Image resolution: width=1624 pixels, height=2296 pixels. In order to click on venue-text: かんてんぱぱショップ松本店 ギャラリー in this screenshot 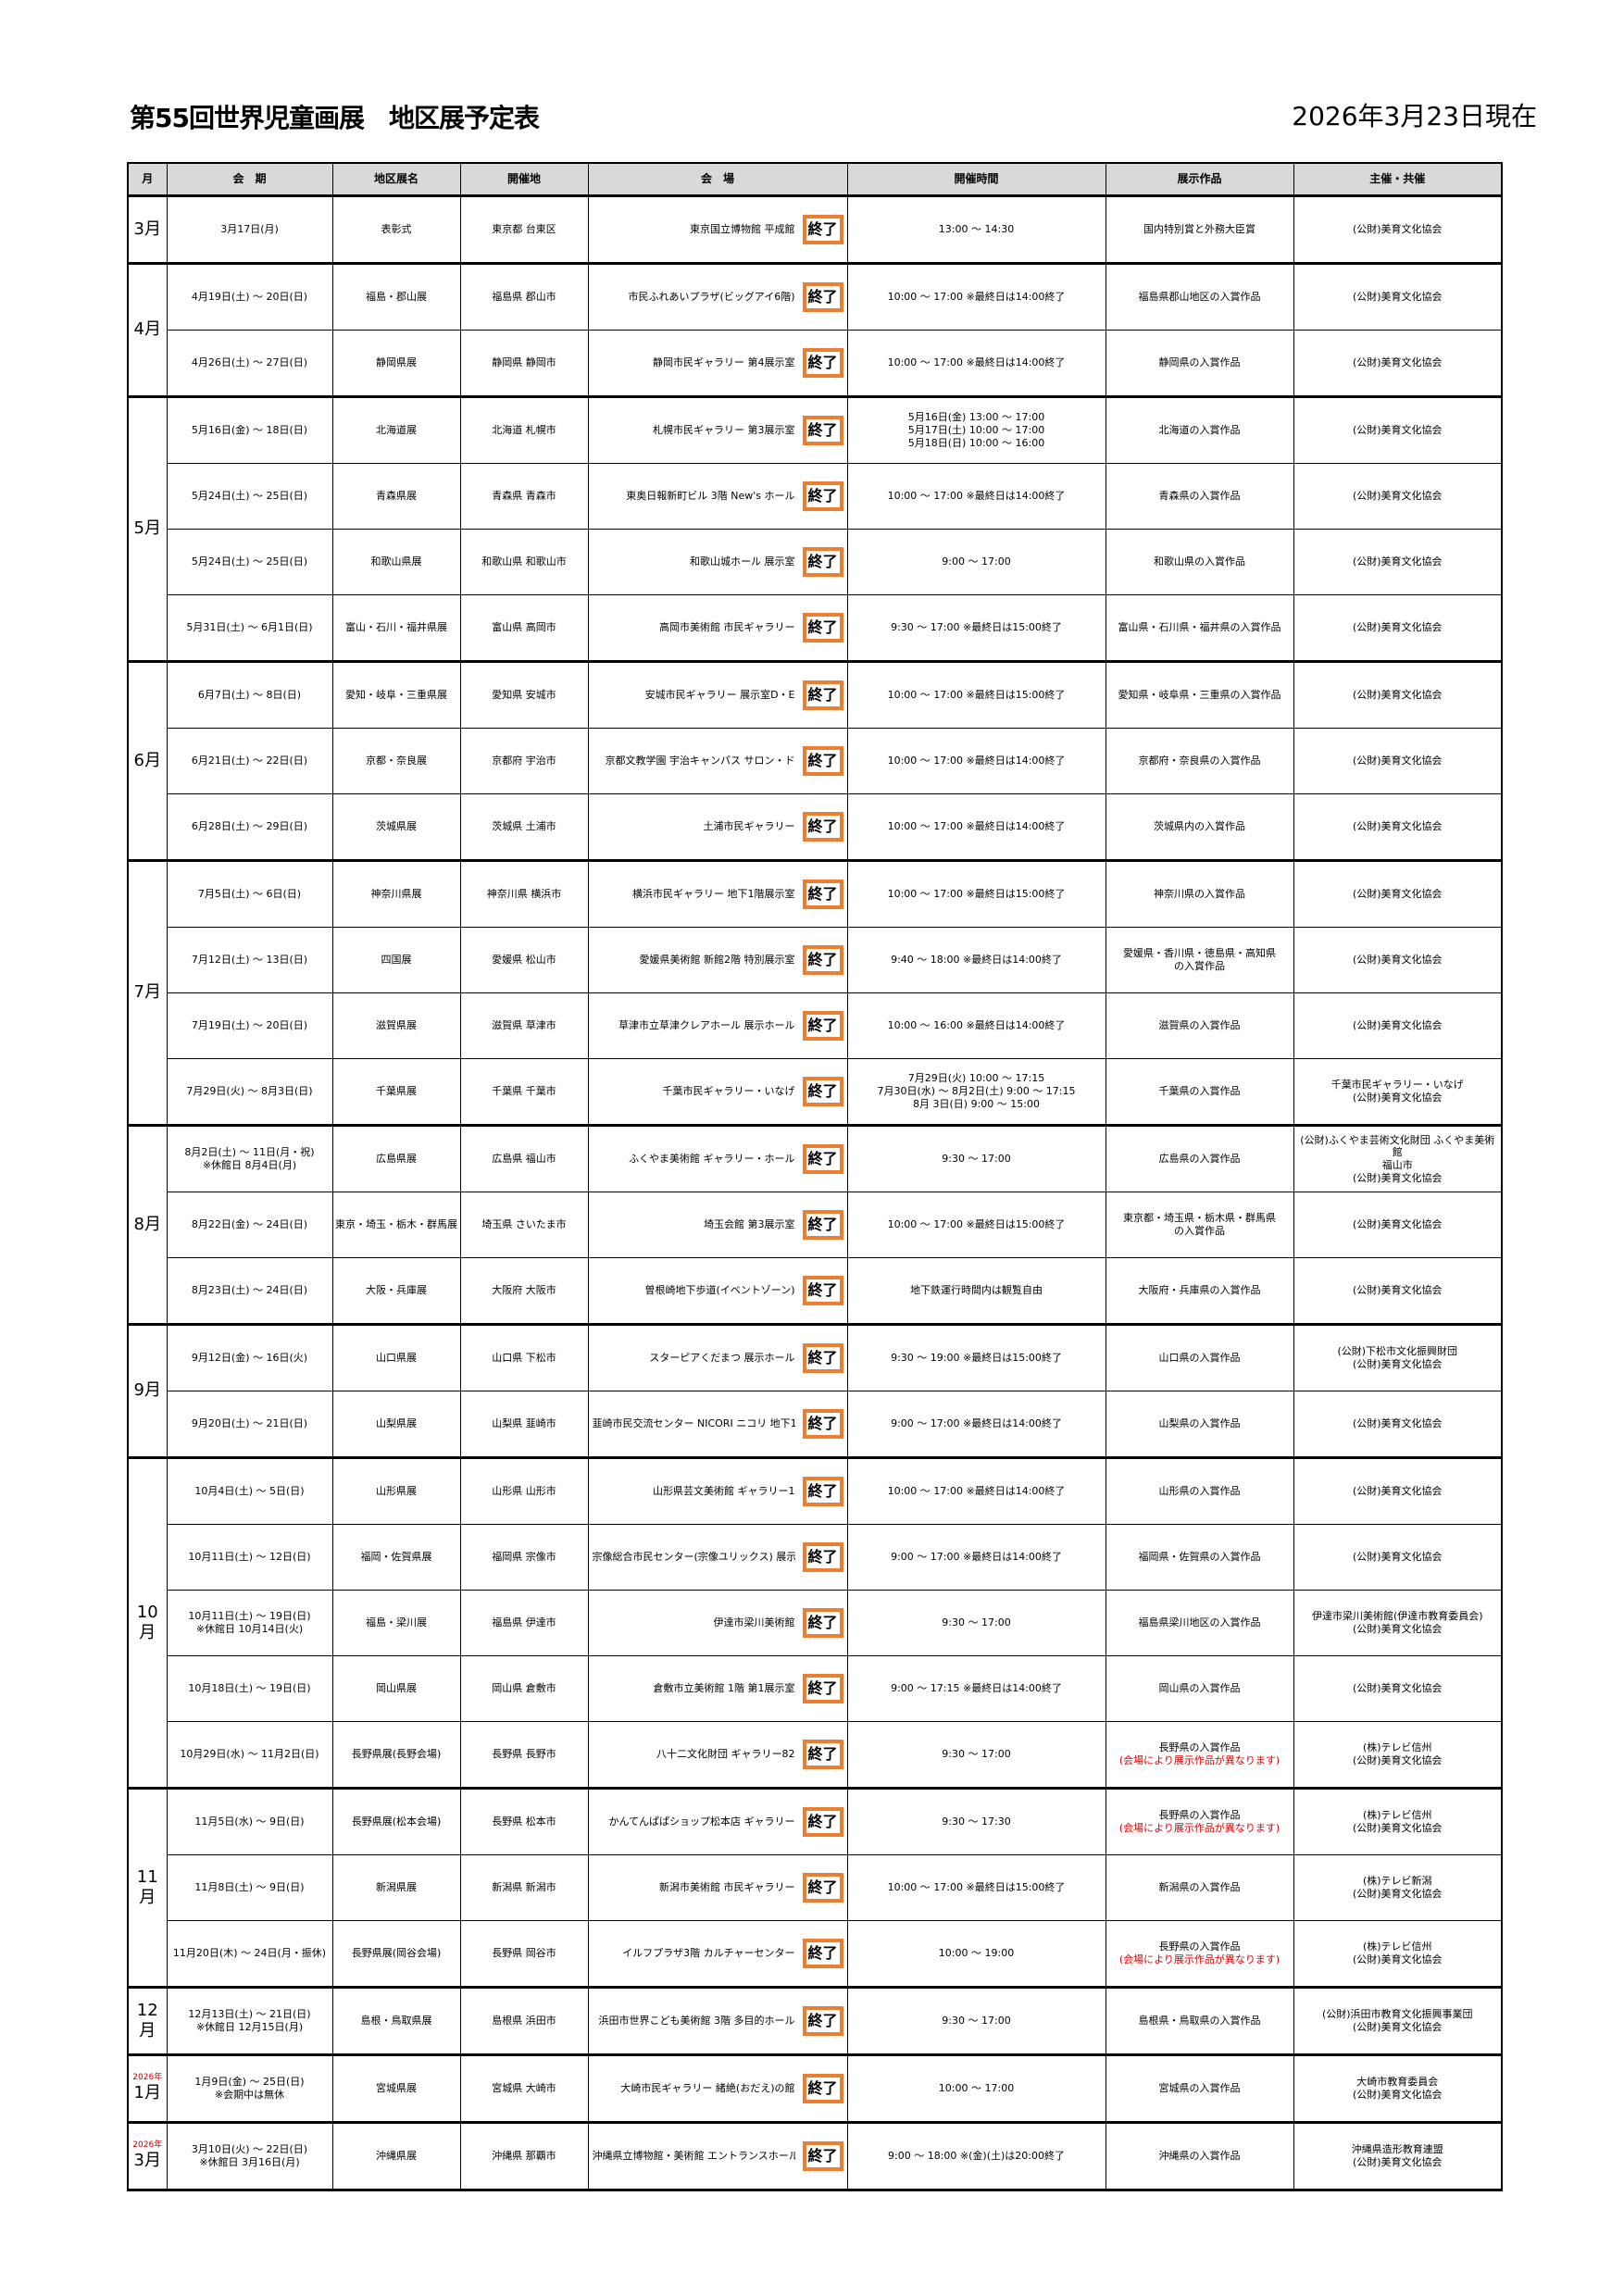, I will do `click(701, 1822)`.